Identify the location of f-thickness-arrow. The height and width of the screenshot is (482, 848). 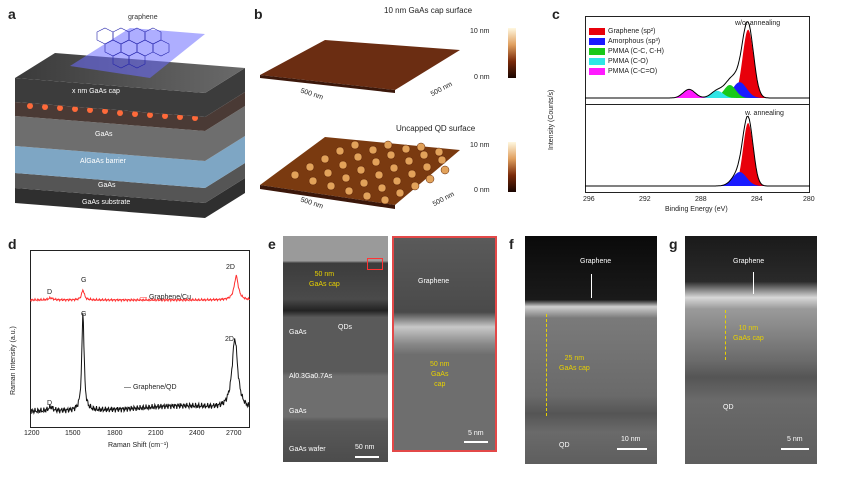
(547, 365).